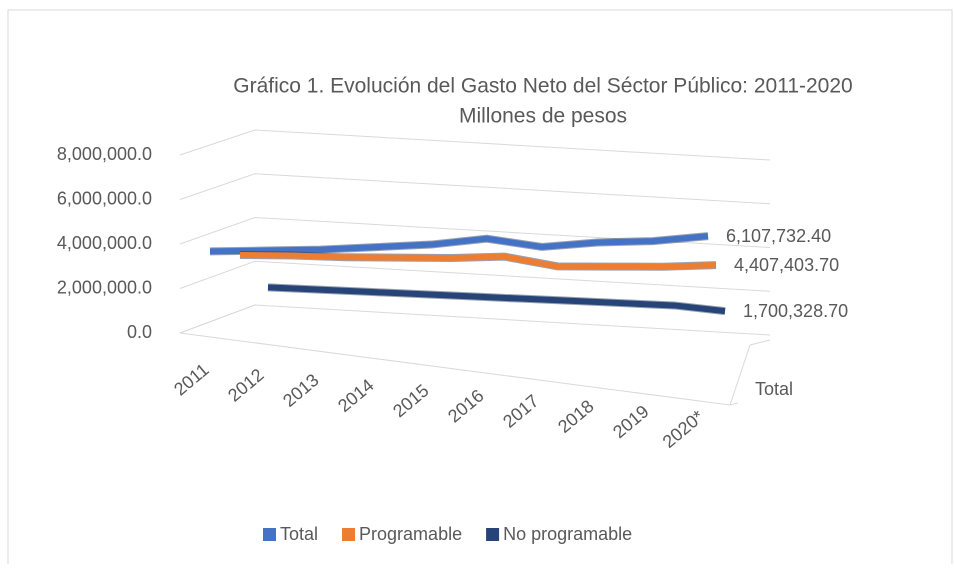 This screenshot has height=569, width=954. Describe the element at coordinates (543, 116) in the screenshot. I see `chart-subtitle: Millones de pesos` at that location.